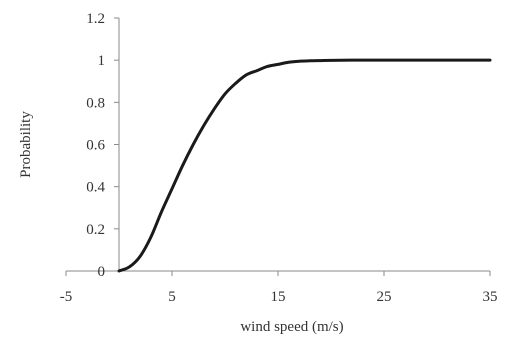 The image size is (505, 342). I want to click on x-axis-ticks: -5 5 15 25 35, so click(279, 288).